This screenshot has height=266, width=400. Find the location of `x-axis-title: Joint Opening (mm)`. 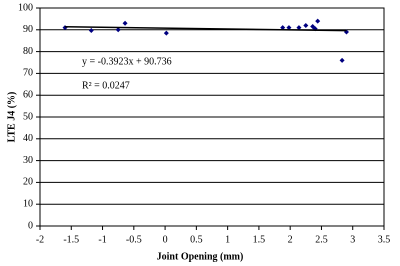

x-axis-title: Joint Opening (mm) is located at coordinates (200, 256).